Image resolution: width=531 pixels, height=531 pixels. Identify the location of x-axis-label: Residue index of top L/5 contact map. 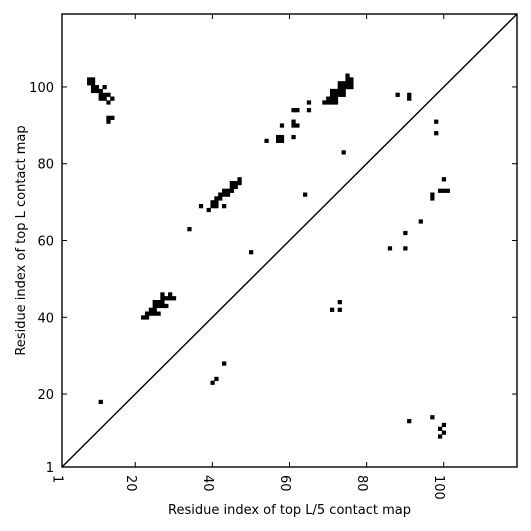
(289, 510).